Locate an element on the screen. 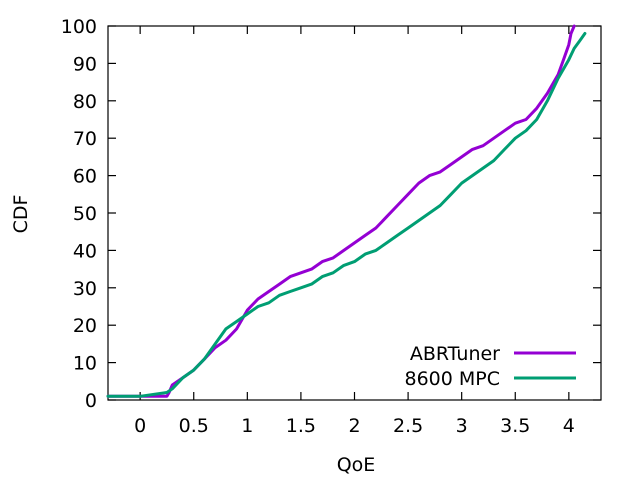 Image resolution: width=640 pixels, height=480 pixels. y-tick-label: 20 is located at coordinates (85, 326).